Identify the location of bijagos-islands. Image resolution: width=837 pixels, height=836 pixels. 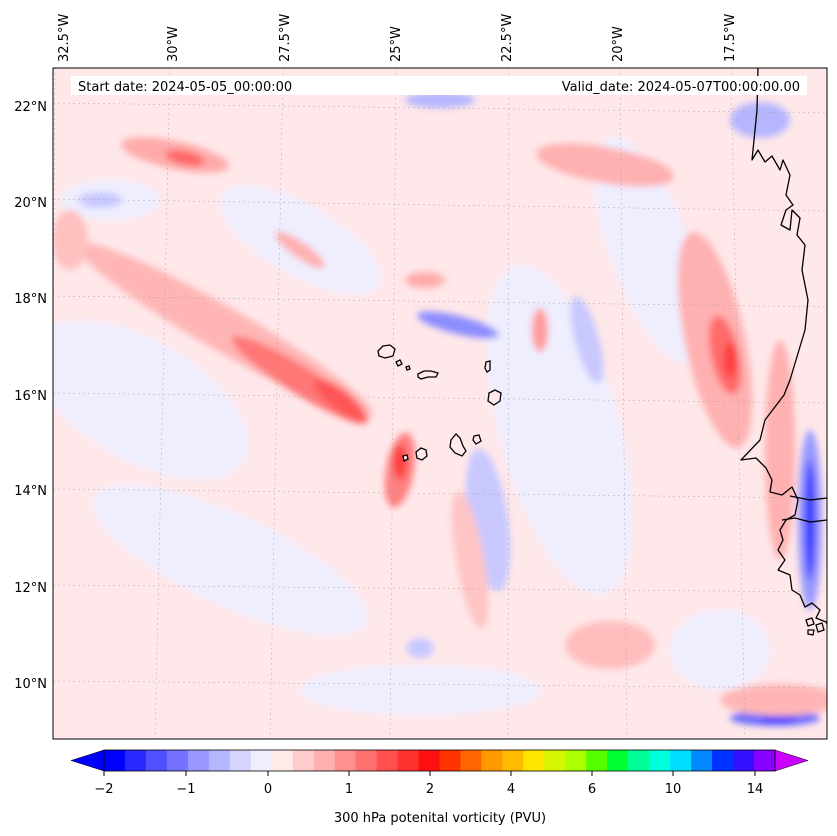
(815, 626).